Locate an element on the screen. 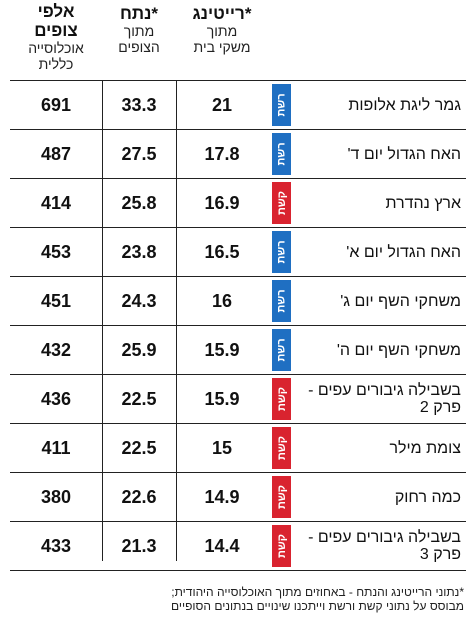  table-row: 691 33.3 21 רשת גמר ליגת אלופות is located at coordinates (238, 104).